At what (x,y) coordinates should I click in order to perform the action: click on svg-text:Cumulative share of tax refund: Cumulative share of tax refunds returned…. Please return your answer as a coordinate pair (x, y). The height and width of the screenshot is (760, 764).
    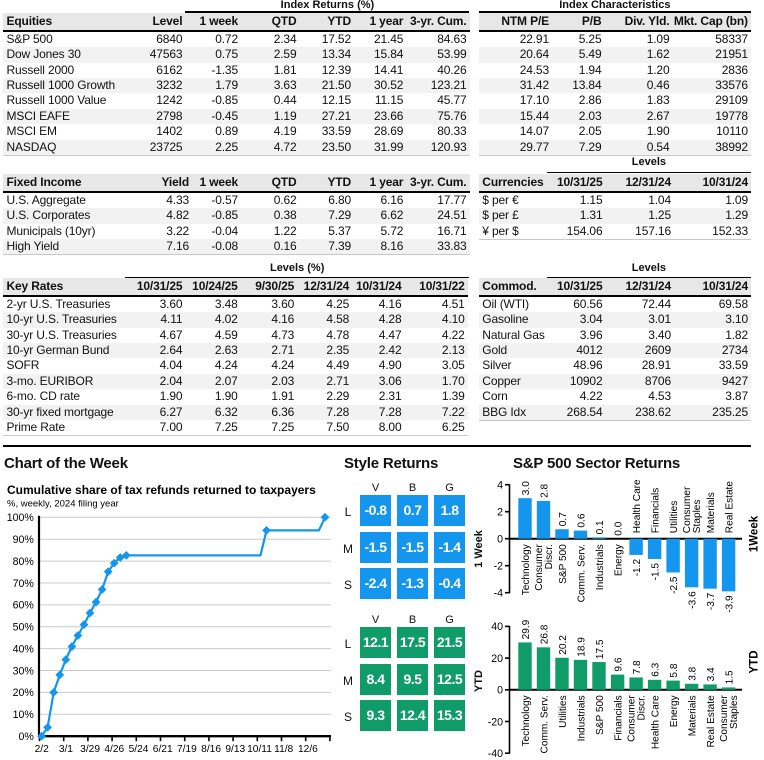
    Looking at the image, I should click on (161, 490).